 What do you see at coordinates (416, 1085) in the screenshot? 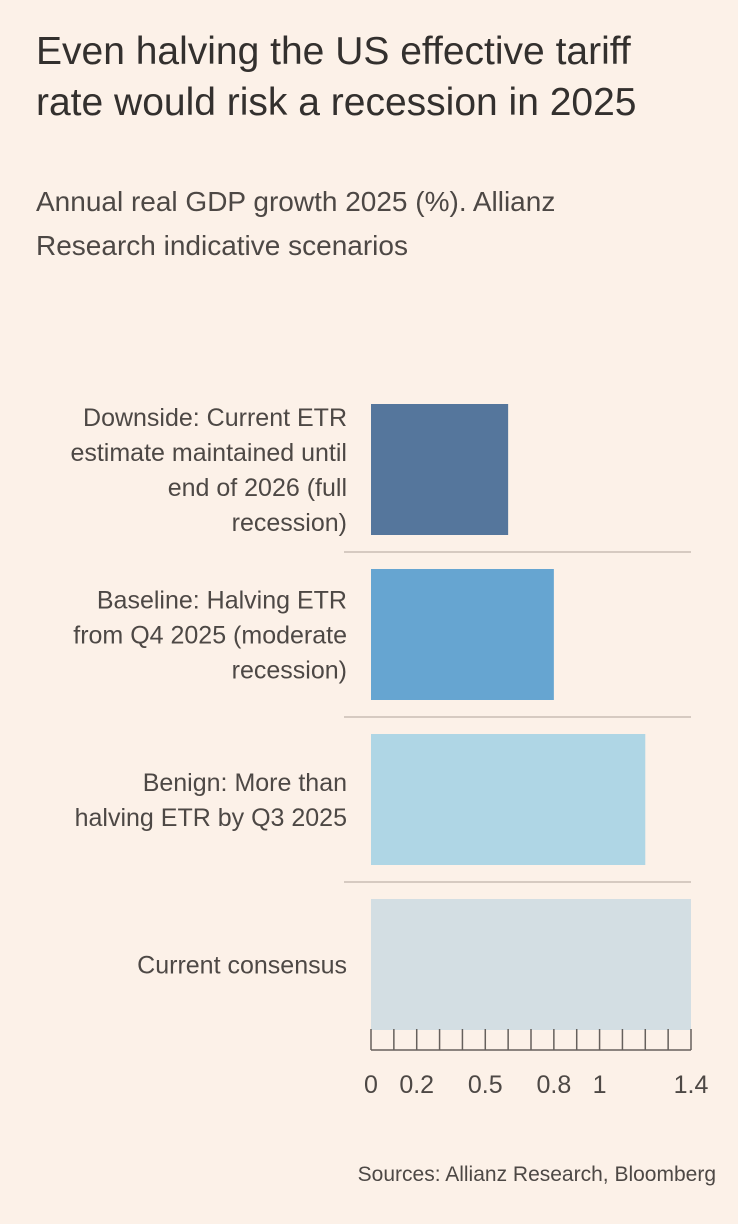
I see `x-tick-label: 0.2` at bounding box center [416, 1085].